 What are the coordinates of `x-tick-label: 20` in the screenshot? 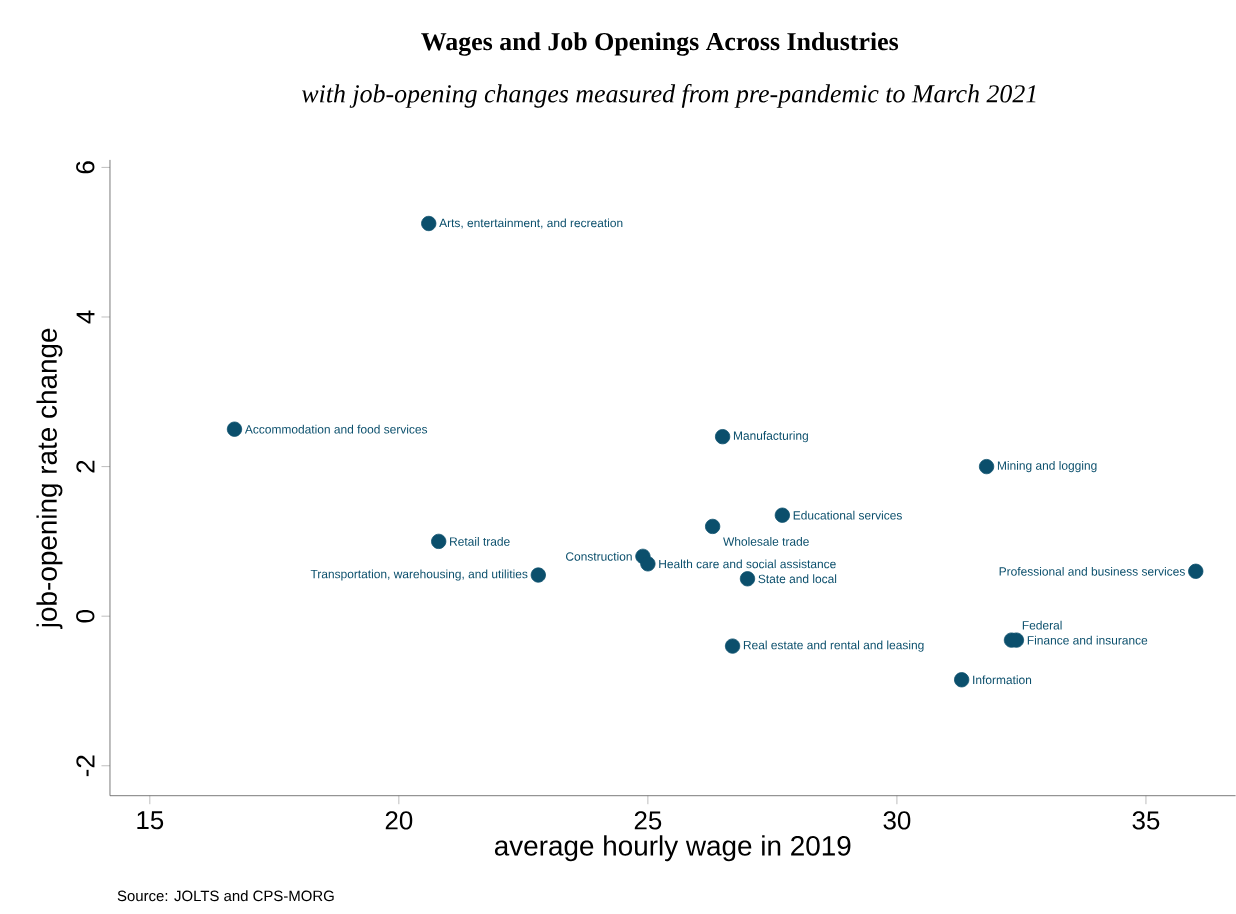 It's located at (399, 820).